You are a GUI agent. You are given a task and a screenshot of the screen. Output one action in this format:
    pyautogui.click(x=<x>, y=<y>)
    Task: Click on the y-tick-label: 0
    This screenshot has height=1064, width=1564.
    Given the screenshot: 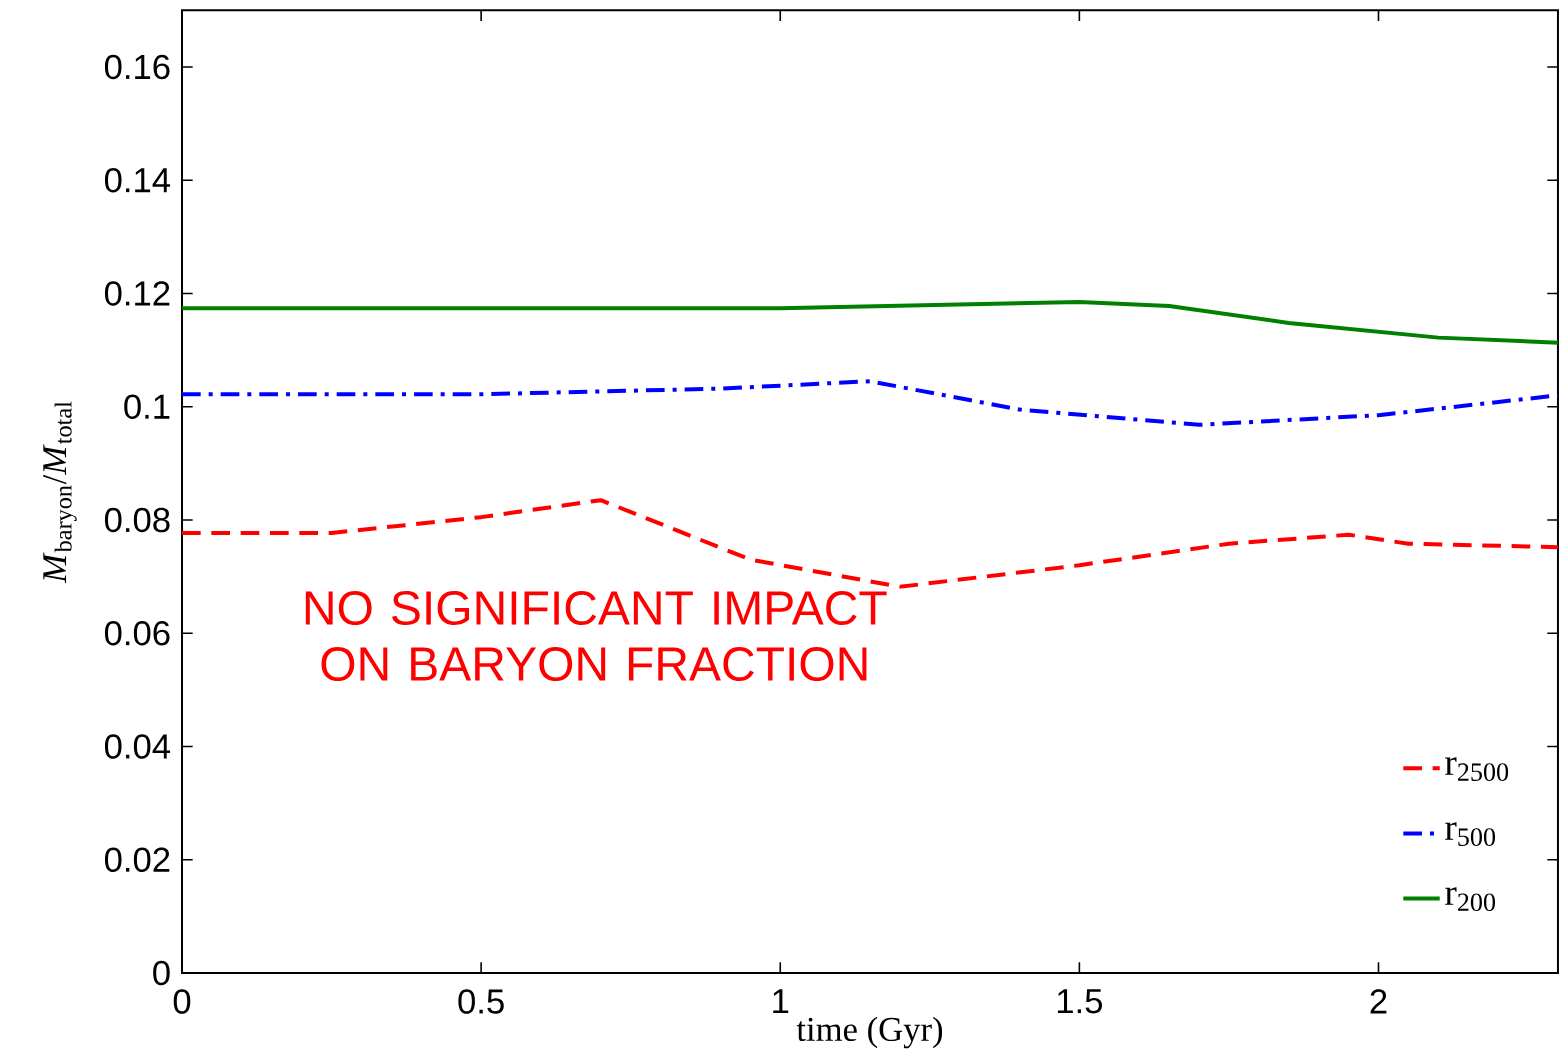 What is the action you would take?
    pyautogui.click(x=161, y=973)
    